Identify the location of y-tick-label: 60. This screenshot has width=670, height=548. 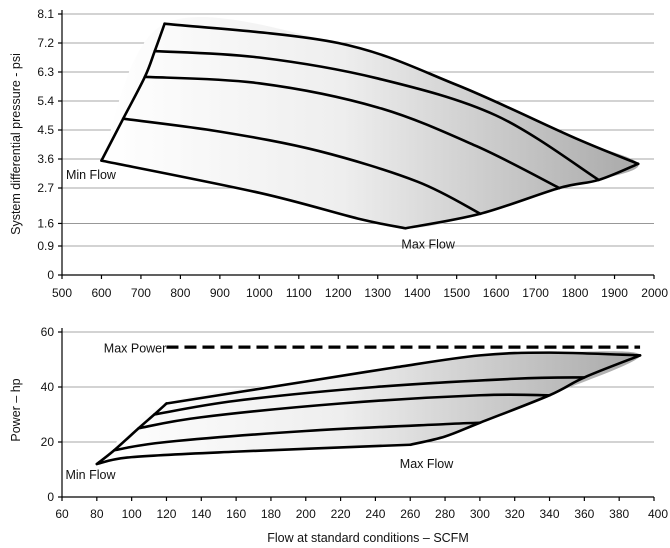
(48, 332).